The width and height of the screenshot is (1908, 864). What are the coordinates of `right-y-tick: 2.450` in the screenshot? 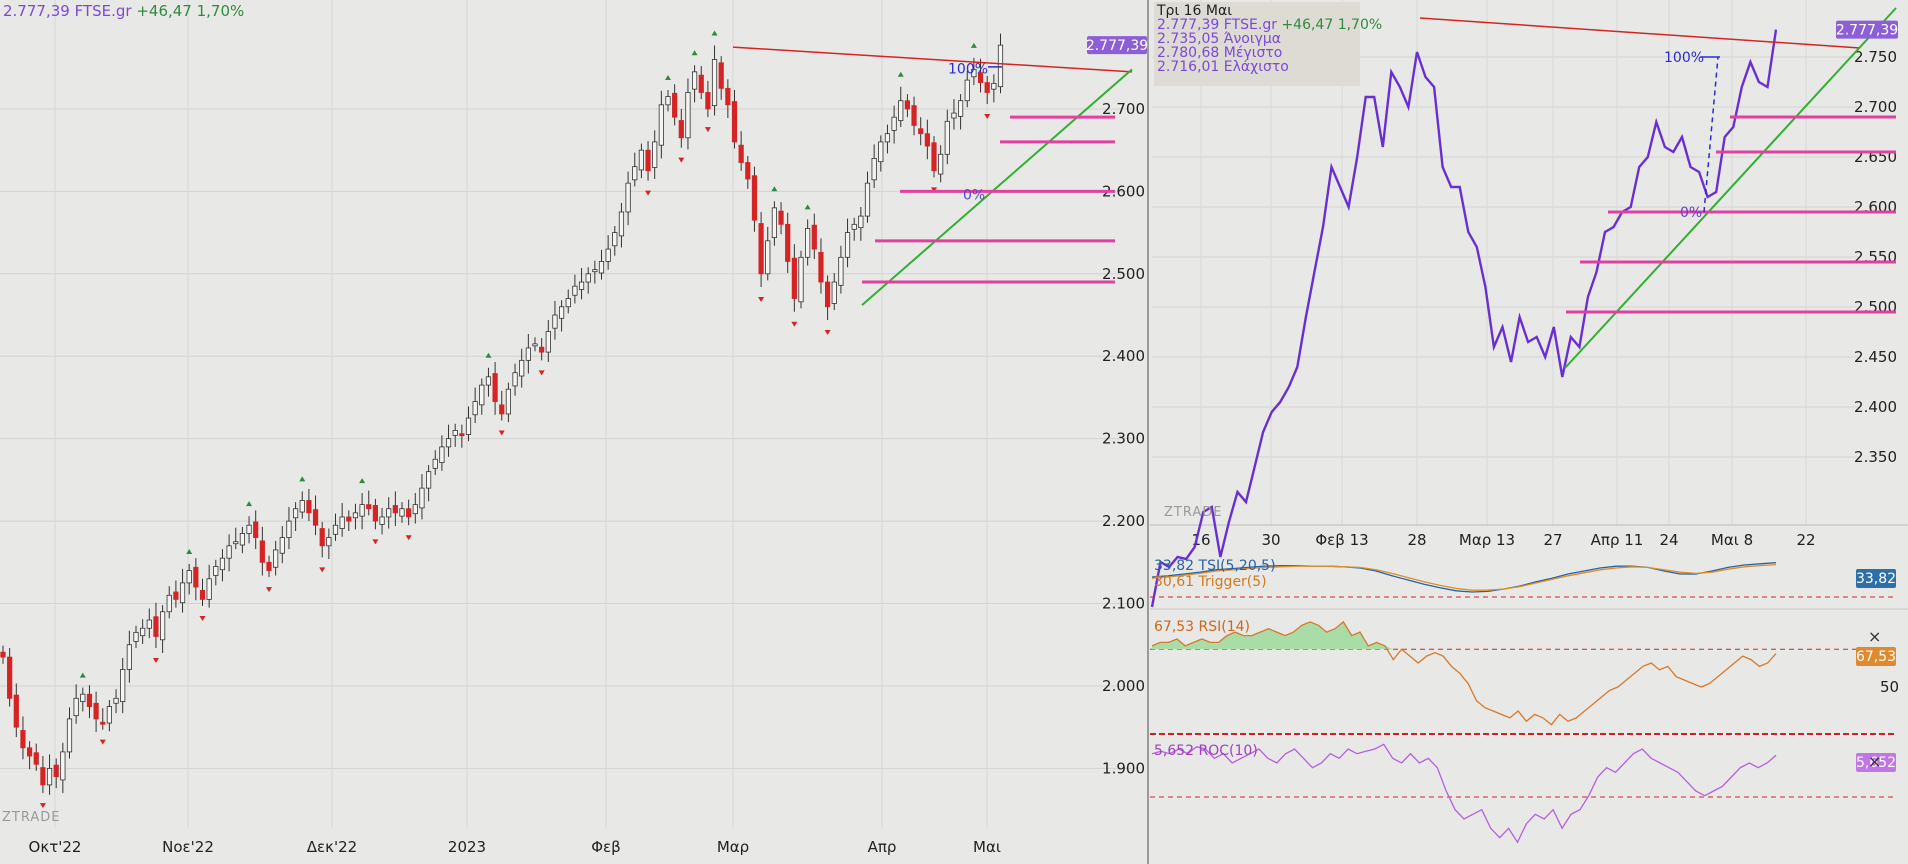 It's located at (1875, 357).